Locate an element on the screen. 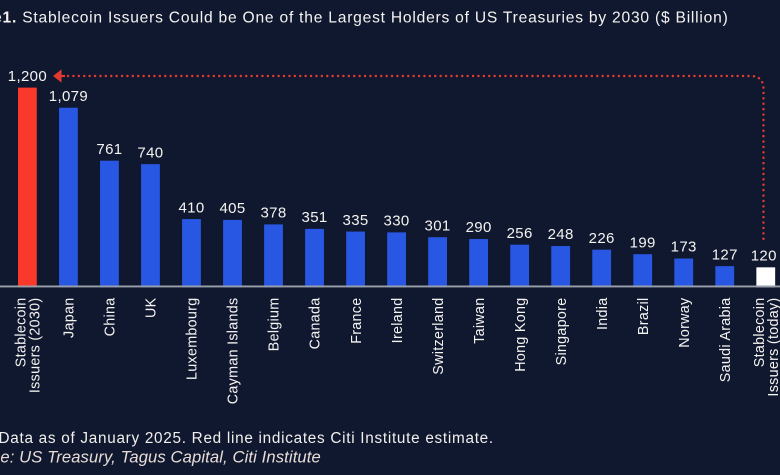  svg-text: Cayman Islands is located at coordinates (234, 351).